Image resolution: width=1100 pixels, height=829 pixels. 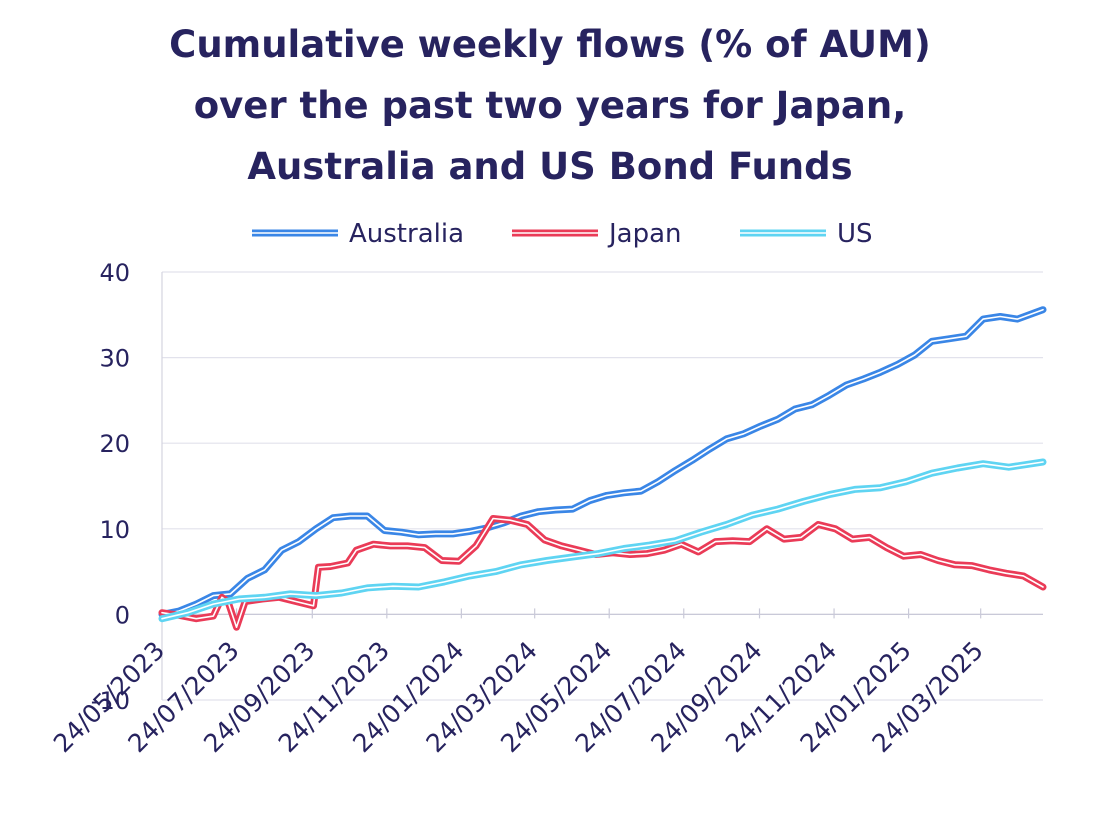 What do you see at coordinates (114, 273) in the screenshot?
I see `y-tick-label: 40` at bounding box center [114, 273].